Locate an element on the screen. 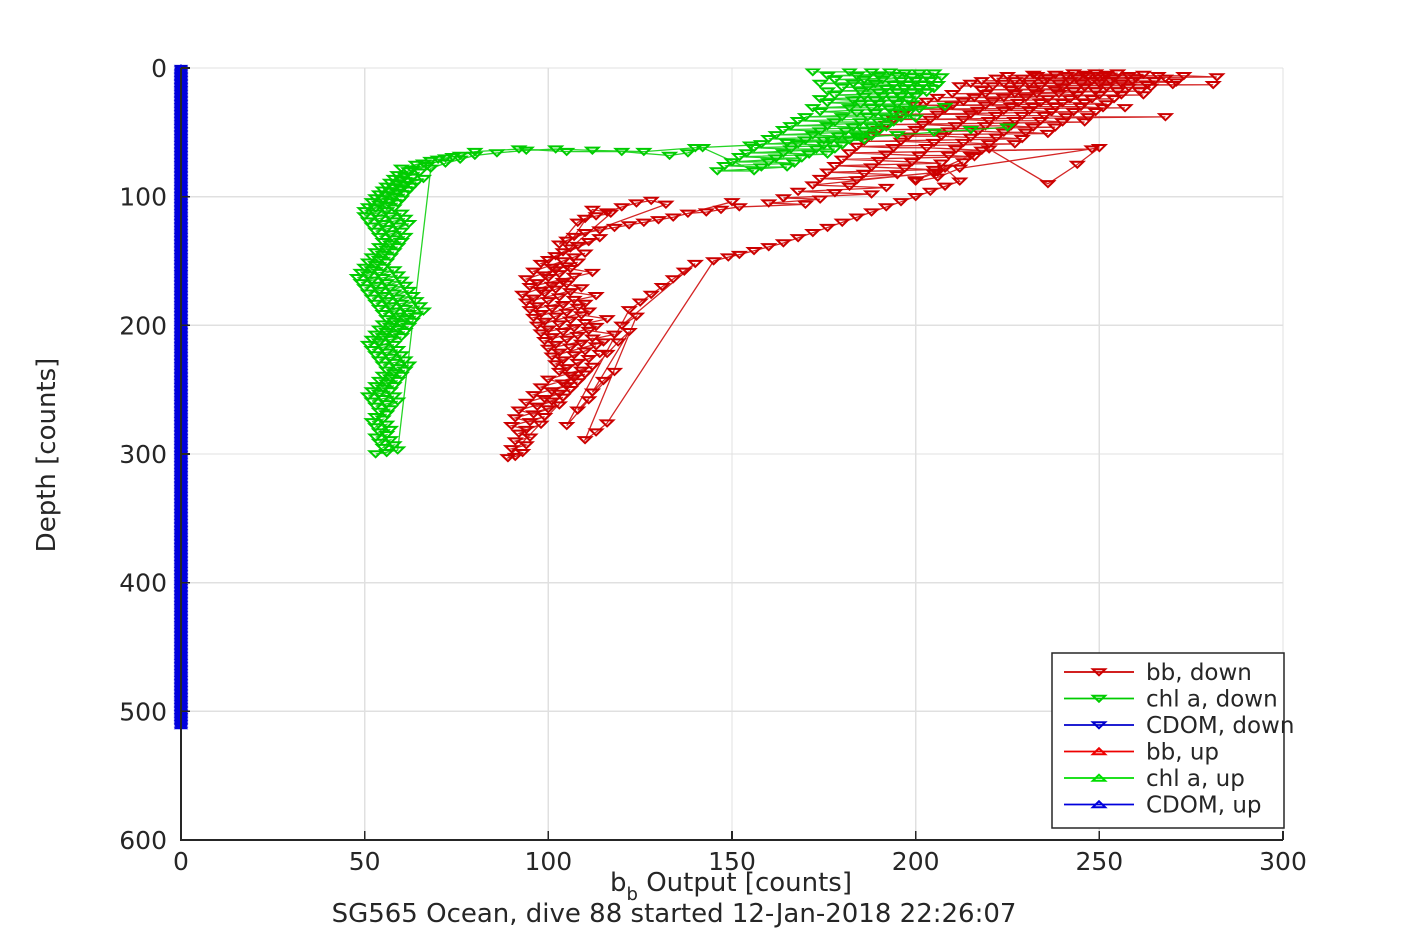 This screenshot has width=1417, height=945. legend-box is located at coordinates (1168, 740).